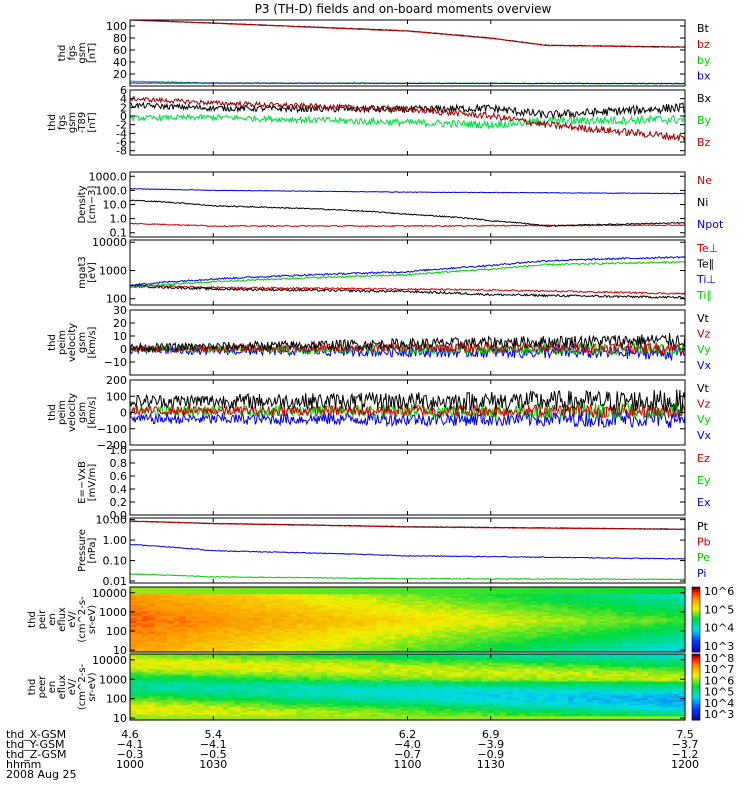  I want to click on y-tick-label: 10.00, so click(112, 520).